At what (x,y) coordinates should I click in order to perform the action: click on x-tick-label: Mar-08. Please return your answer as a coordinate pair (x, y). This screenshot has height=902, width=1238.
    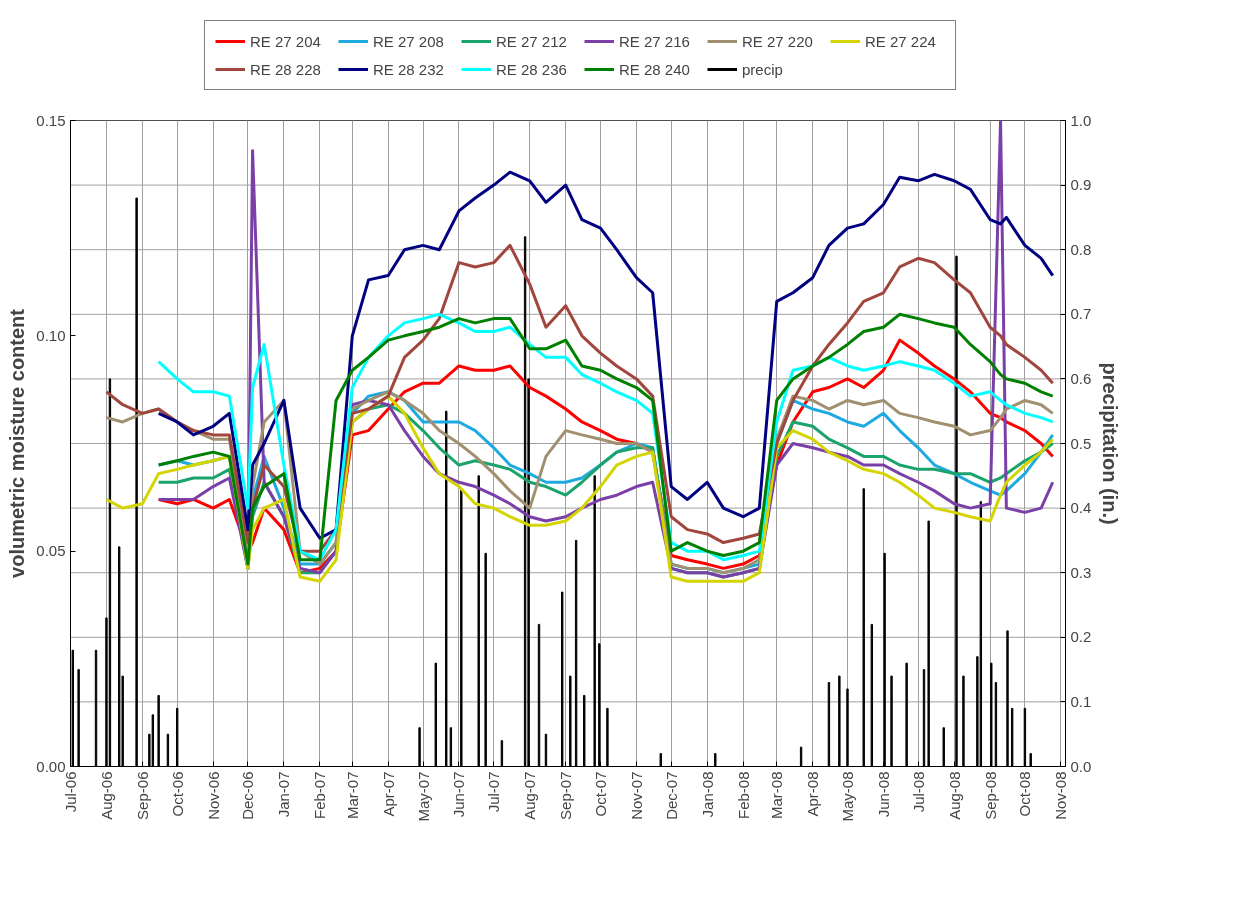
    Looking at the image, I should click on (777, 795).